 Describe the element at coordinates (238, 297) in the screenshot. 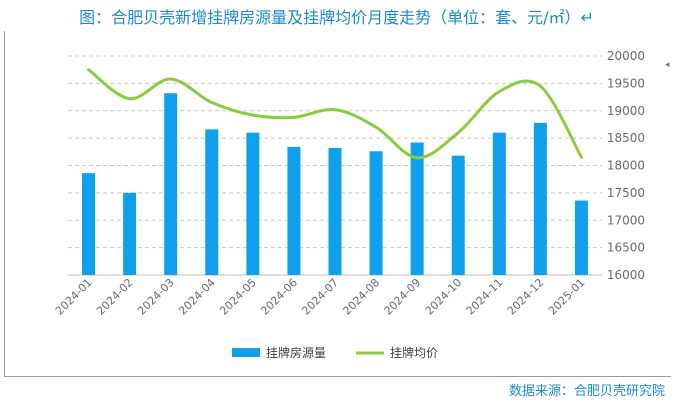

I see `x-tick-label: 2024-05` at that location.